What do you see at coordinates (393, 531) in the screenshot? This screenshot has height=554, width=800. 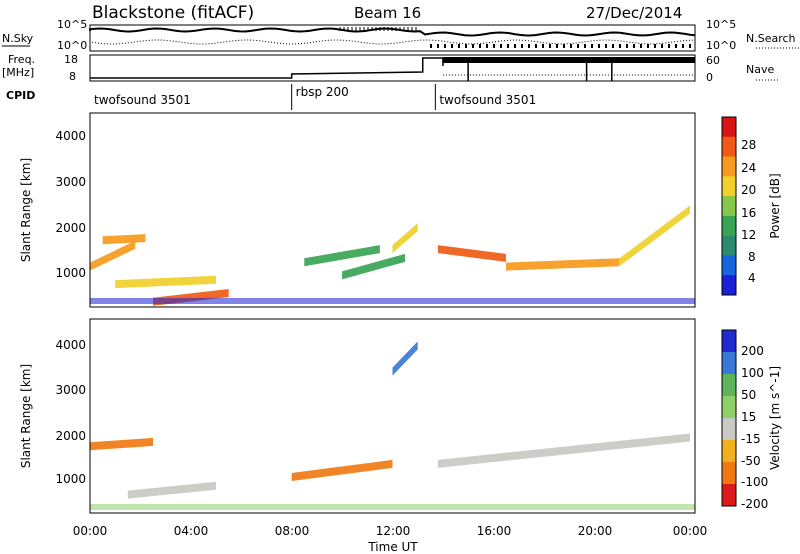 I see `time-tick: 12:00` at bounding box center [393, 531].